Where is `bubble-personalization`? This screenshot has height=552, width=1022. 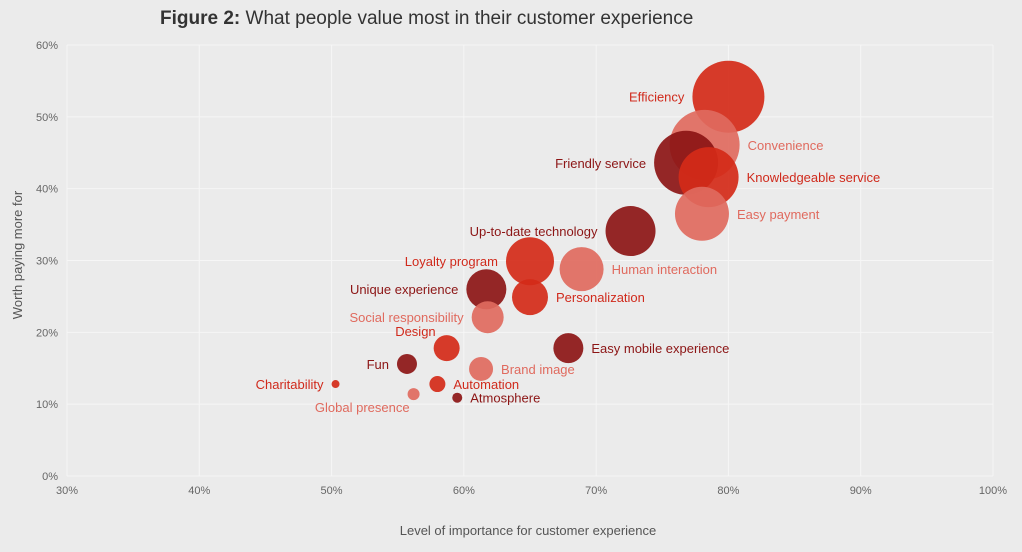 bubble-personalization is located at coordinates (530, 297).